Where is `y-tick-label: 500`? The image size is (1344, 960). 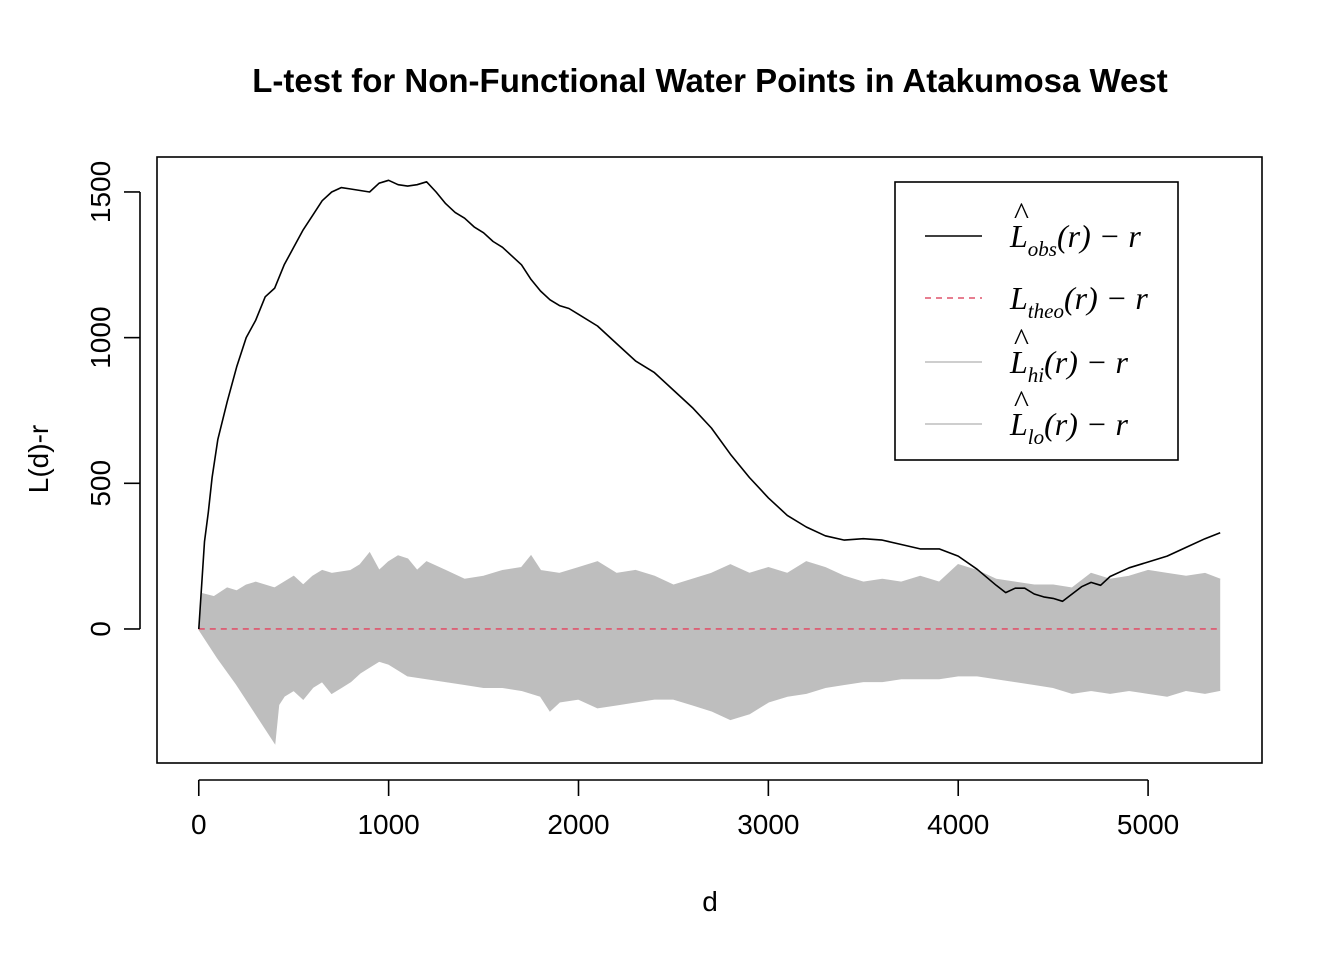 y-tick-label: 500 is located at coordinates (100, 483).